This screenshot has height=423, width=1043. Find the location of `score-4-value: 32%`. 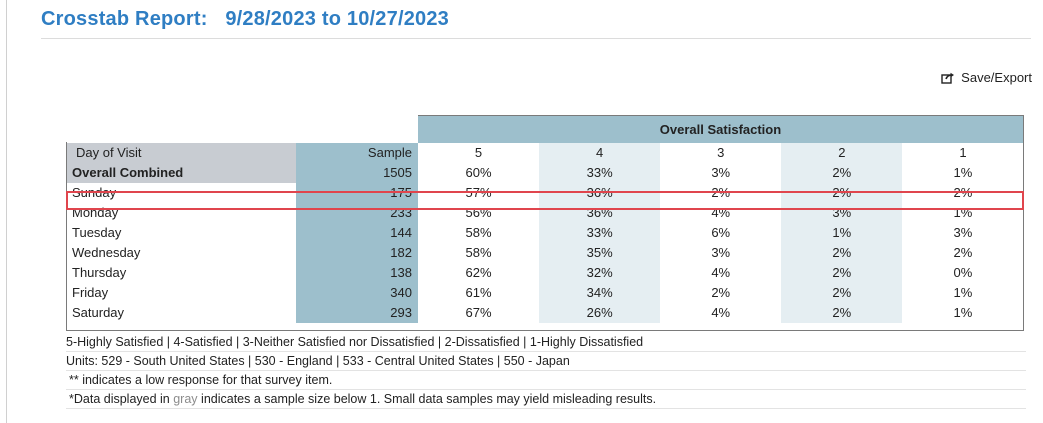

score-4-value: 32% is located at coordinates (600, 273).